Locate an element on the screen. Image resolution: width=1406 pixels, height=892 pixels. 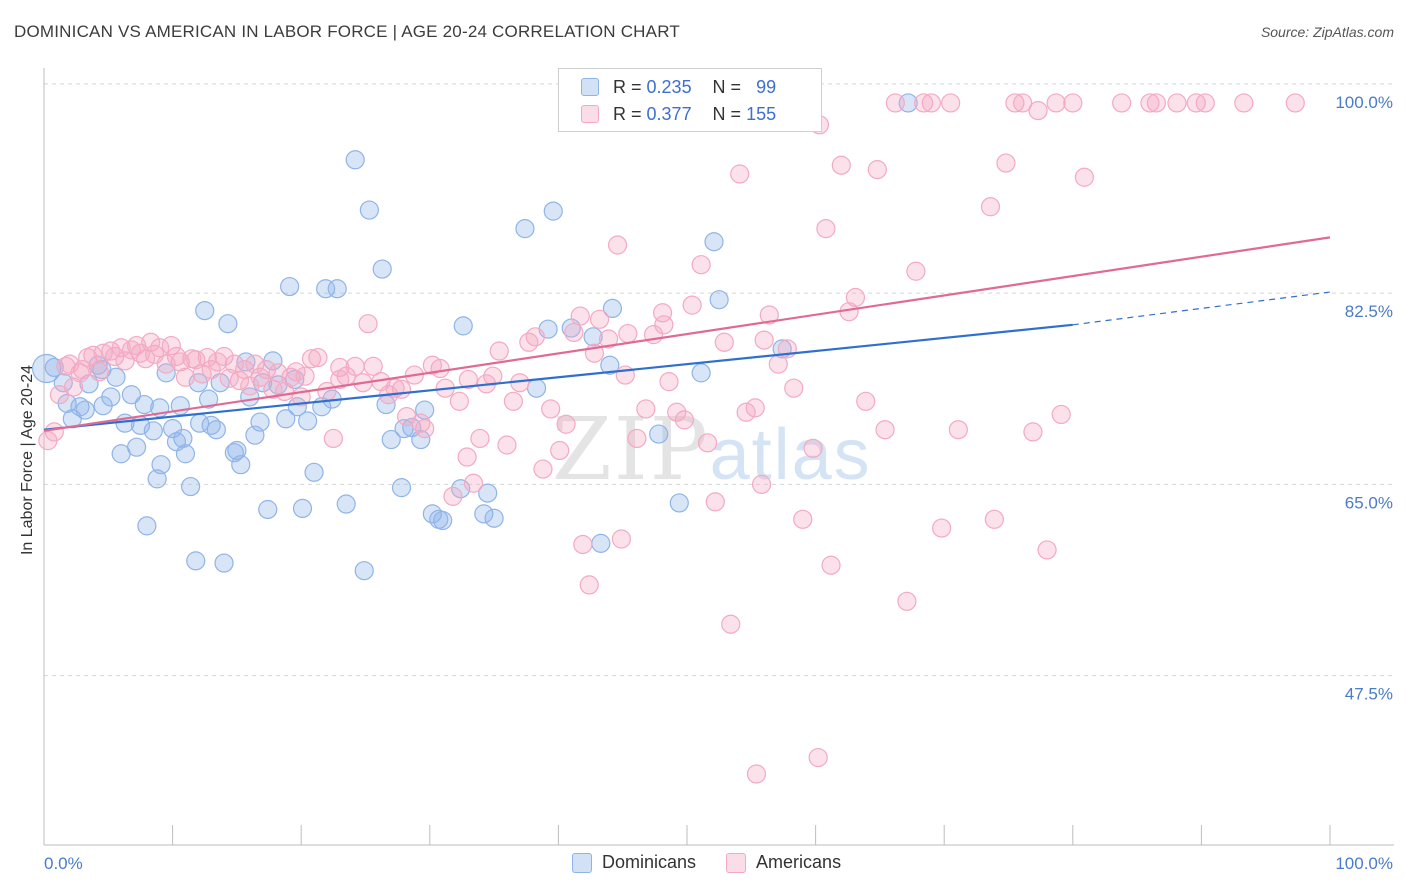
legend-r-value: 0.235 is located at coordinates (669, 86).